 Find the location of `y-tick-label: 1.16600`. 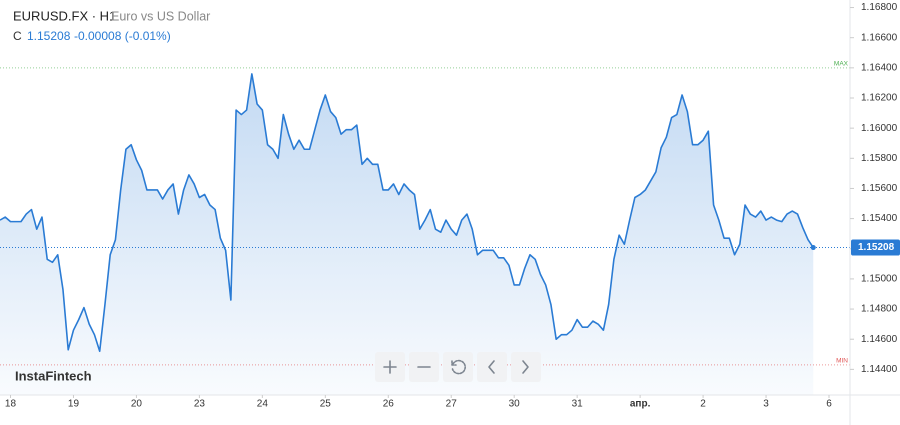

y-tick-label: 1.16600 is located at coordinates (879, 37).